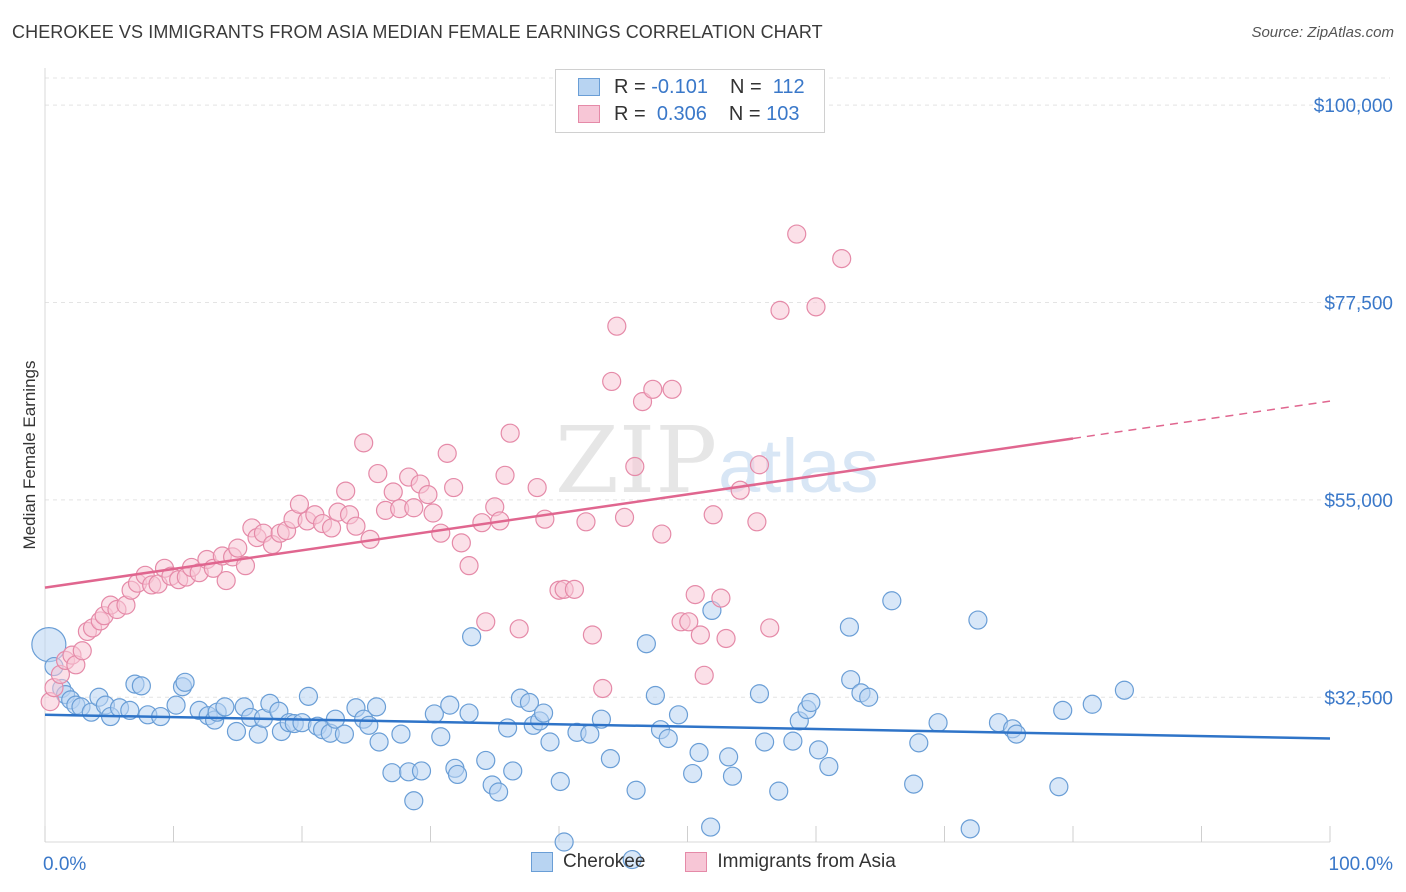 The height and width of the screenshot is (892, 1406). Describe the element at coordinates (696, 862) in the screenshot. I see `asia-legend-swatch` at that location.